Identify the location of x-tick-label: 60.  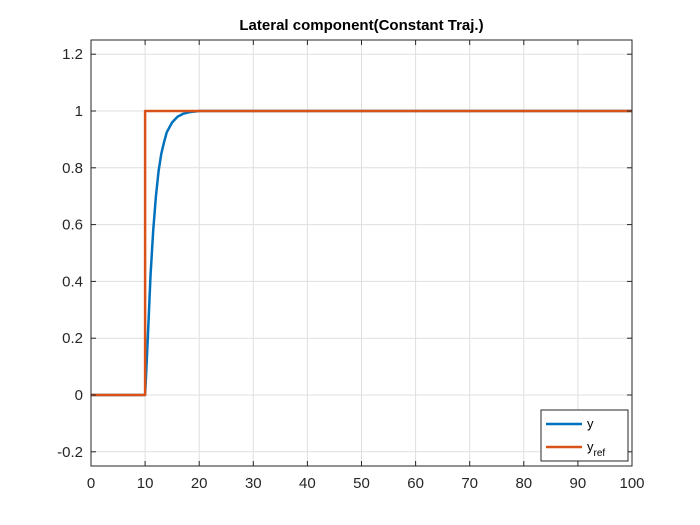
(415, 483).